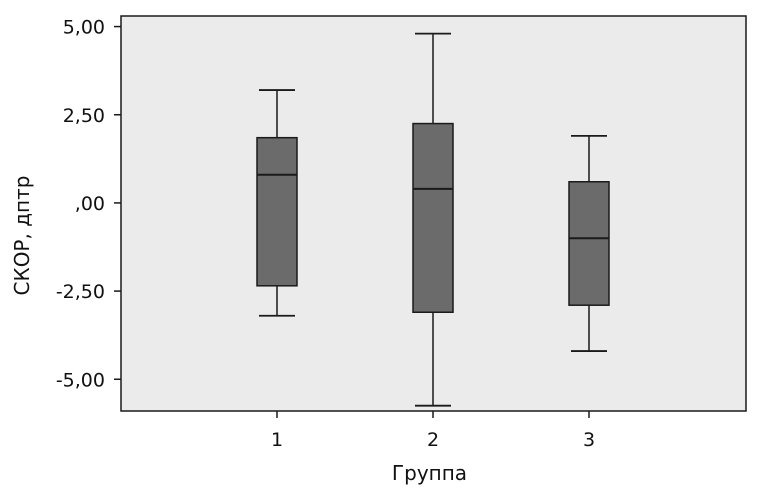 Image resolution: width=761 pixels, height=492 pixels. Describe the element at coordinates (589, 440) in the screenshot. I see `x-tick-label: 3` at that location.